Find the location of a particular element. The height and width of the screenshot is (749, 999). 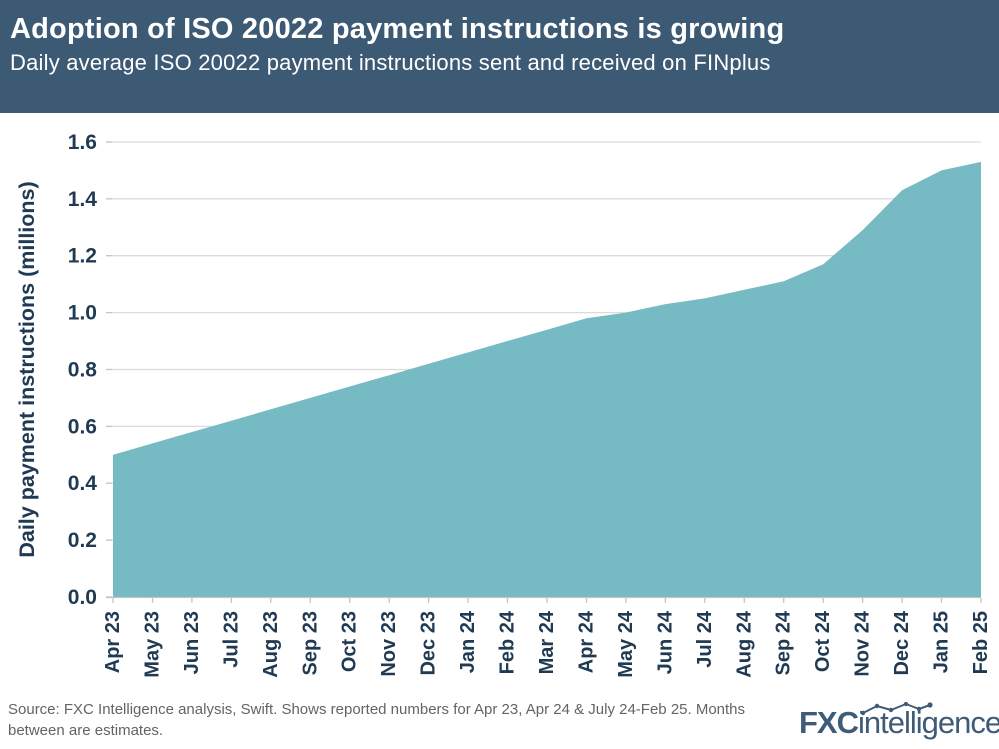

x-tick-label: Feb 25 is located at coordinates (981, 642).